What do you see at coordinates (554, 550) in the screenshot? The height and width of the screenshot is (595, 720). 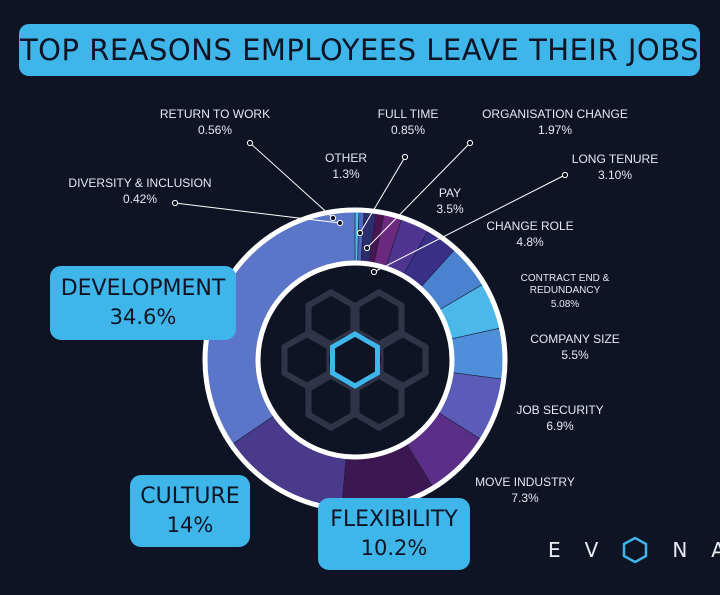 I see `logo-letter: E` at bounding box center [554, 550].